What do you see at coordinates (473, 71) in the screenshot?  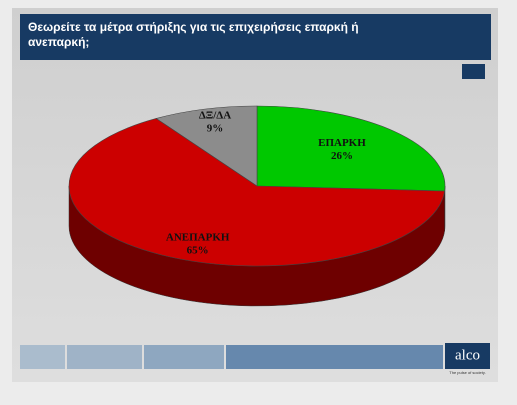 I see `unit-badge` at bounding box center [473, 71].